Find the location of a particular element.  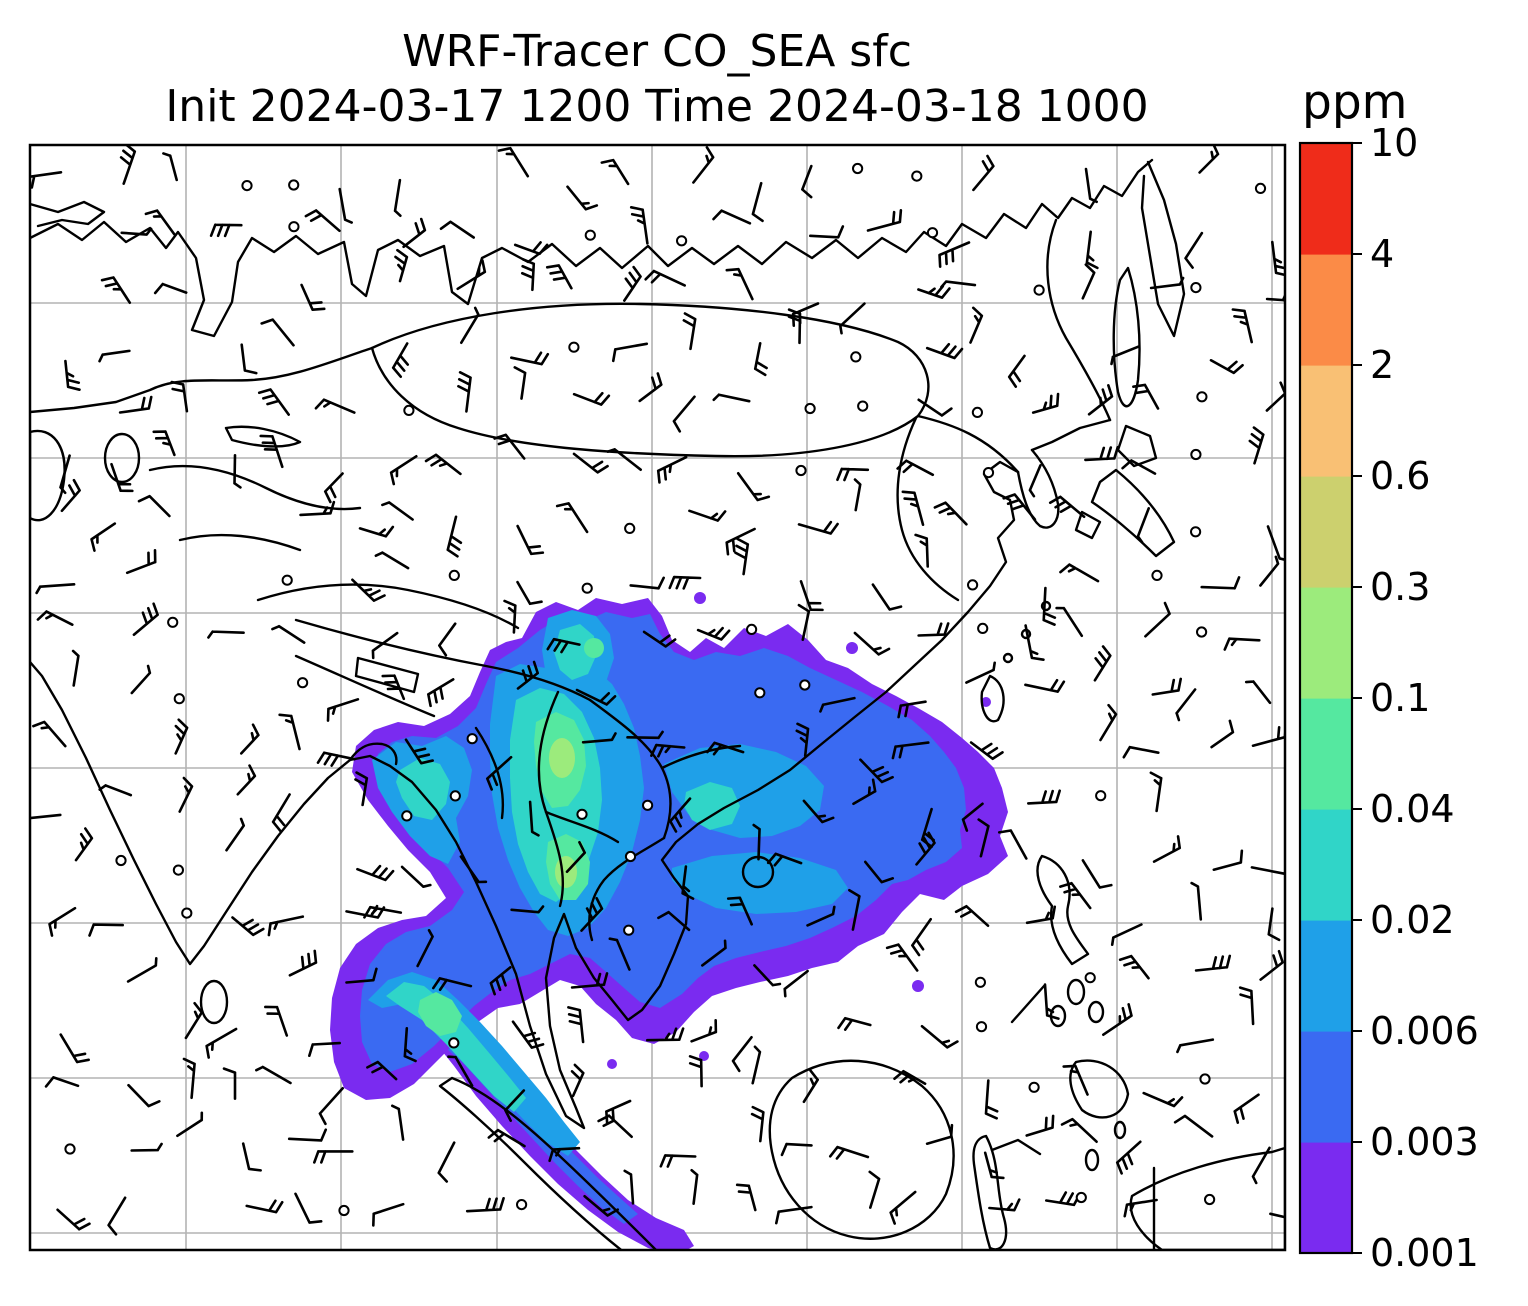

coastline-sulawesi-arm is located at coordinates (1016, 1147).